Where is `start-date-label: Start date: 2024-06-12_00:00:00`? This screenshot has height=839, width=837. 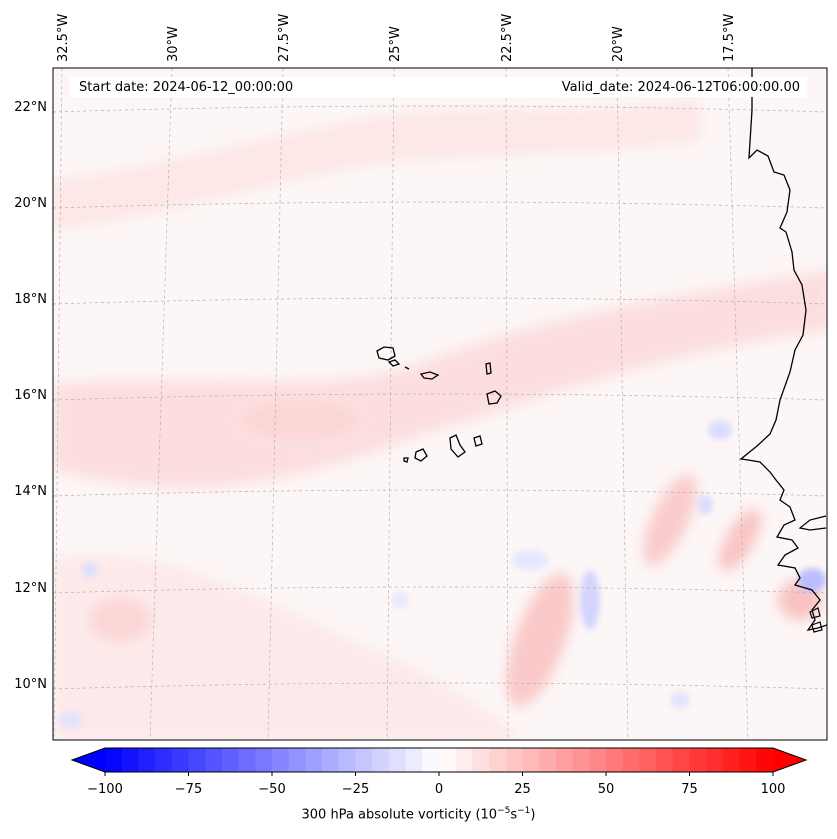 start-date-label: Start date: 2024-06-12_00:00:00 is located at coordinates (186, 87).